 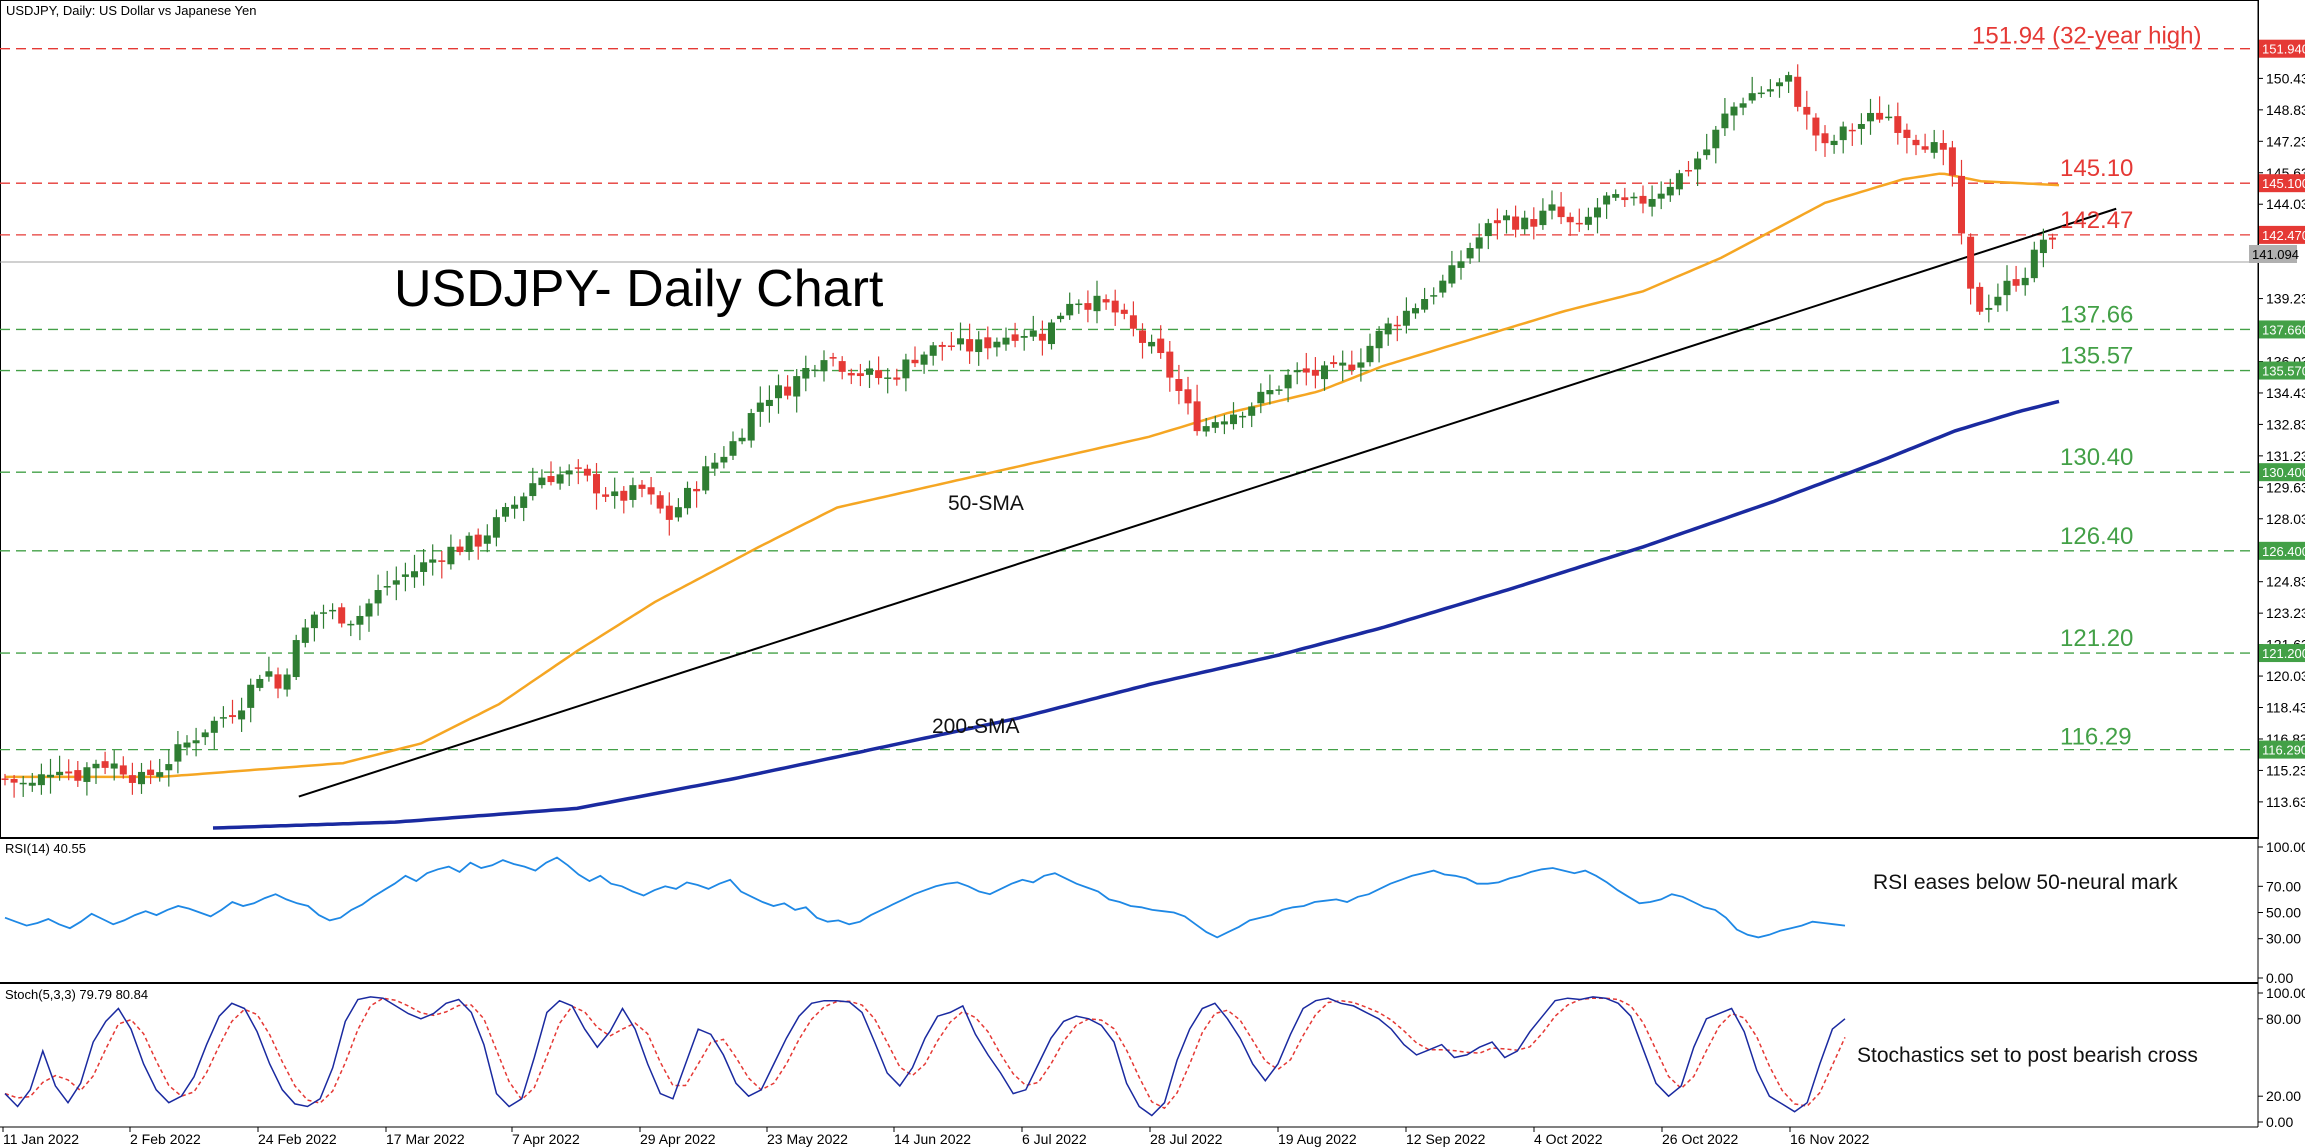 What do you see at coordinates (2283, 1019) in the screenshot?
I see `indicator-tick-label: 80.00` at bounding box center [2283, 1019].